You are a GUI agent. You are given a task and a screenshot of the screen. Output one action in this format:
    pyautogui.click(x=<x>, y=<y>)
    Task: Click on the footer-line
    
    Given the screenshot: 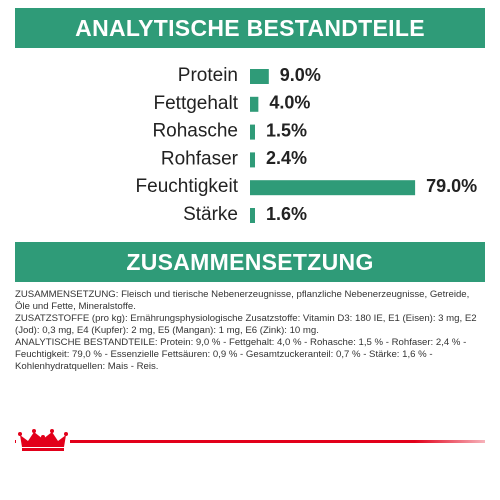 What is the action you would take?
    pyautogui.click(x=250, y=441)
    